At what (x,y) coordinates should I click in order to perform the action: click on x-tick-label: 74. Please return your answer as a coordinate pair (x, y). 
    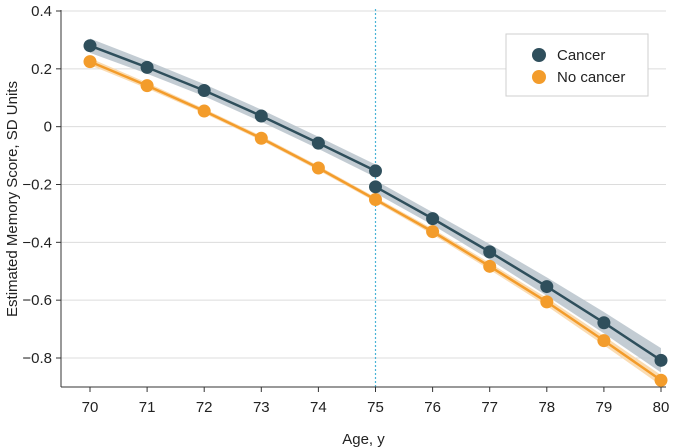
    Looking at the image, I should click on (318, 407).